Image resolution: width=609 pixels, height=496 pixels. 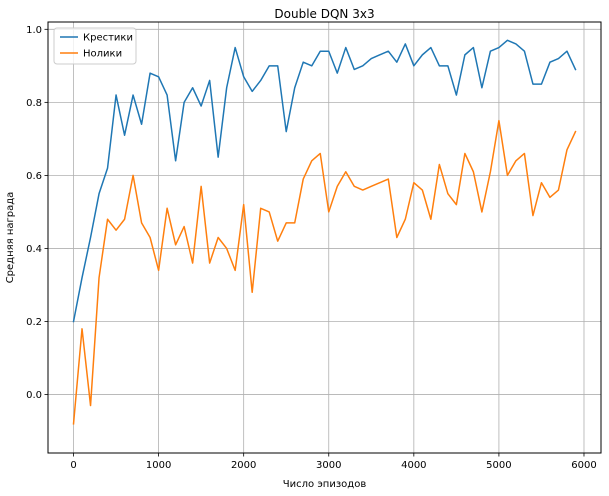 I want to click on y-tick-label: 0.4, so click(x=34, y=249).